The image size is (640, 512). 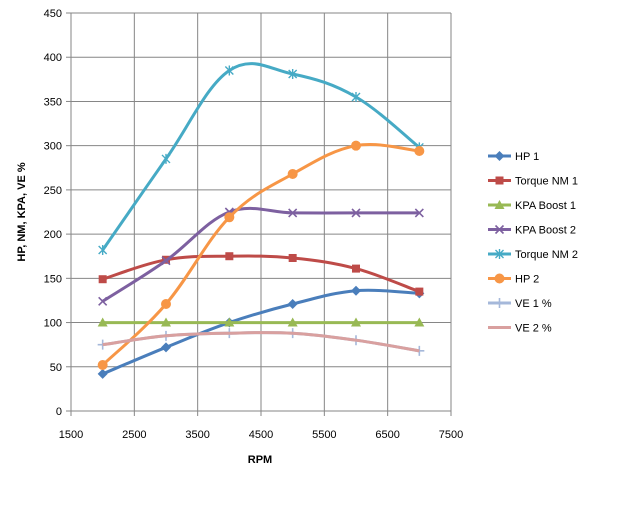 What do you see at coordinates (53, 279) in the screenshot?
I see `y-tick-label: 150` at bounding box center [53, 279].